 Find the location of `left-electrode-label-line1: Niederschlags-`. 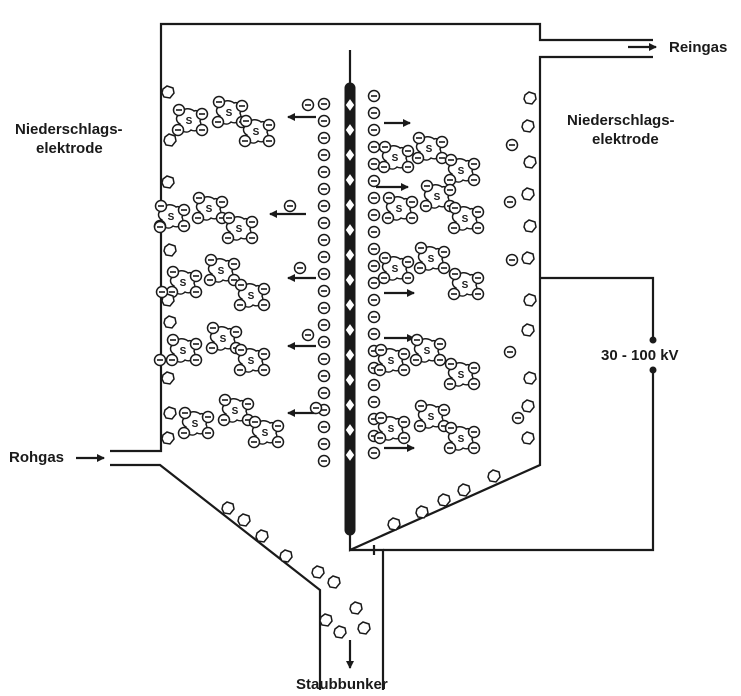

left-electrode-label-line1: Niederschlags- is located at coordinates (69, 129).